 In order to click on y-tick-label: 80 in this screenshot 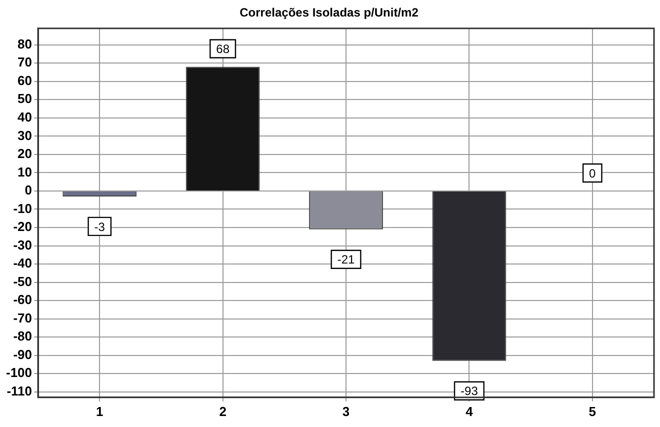, I will do `click(25, 44)`.